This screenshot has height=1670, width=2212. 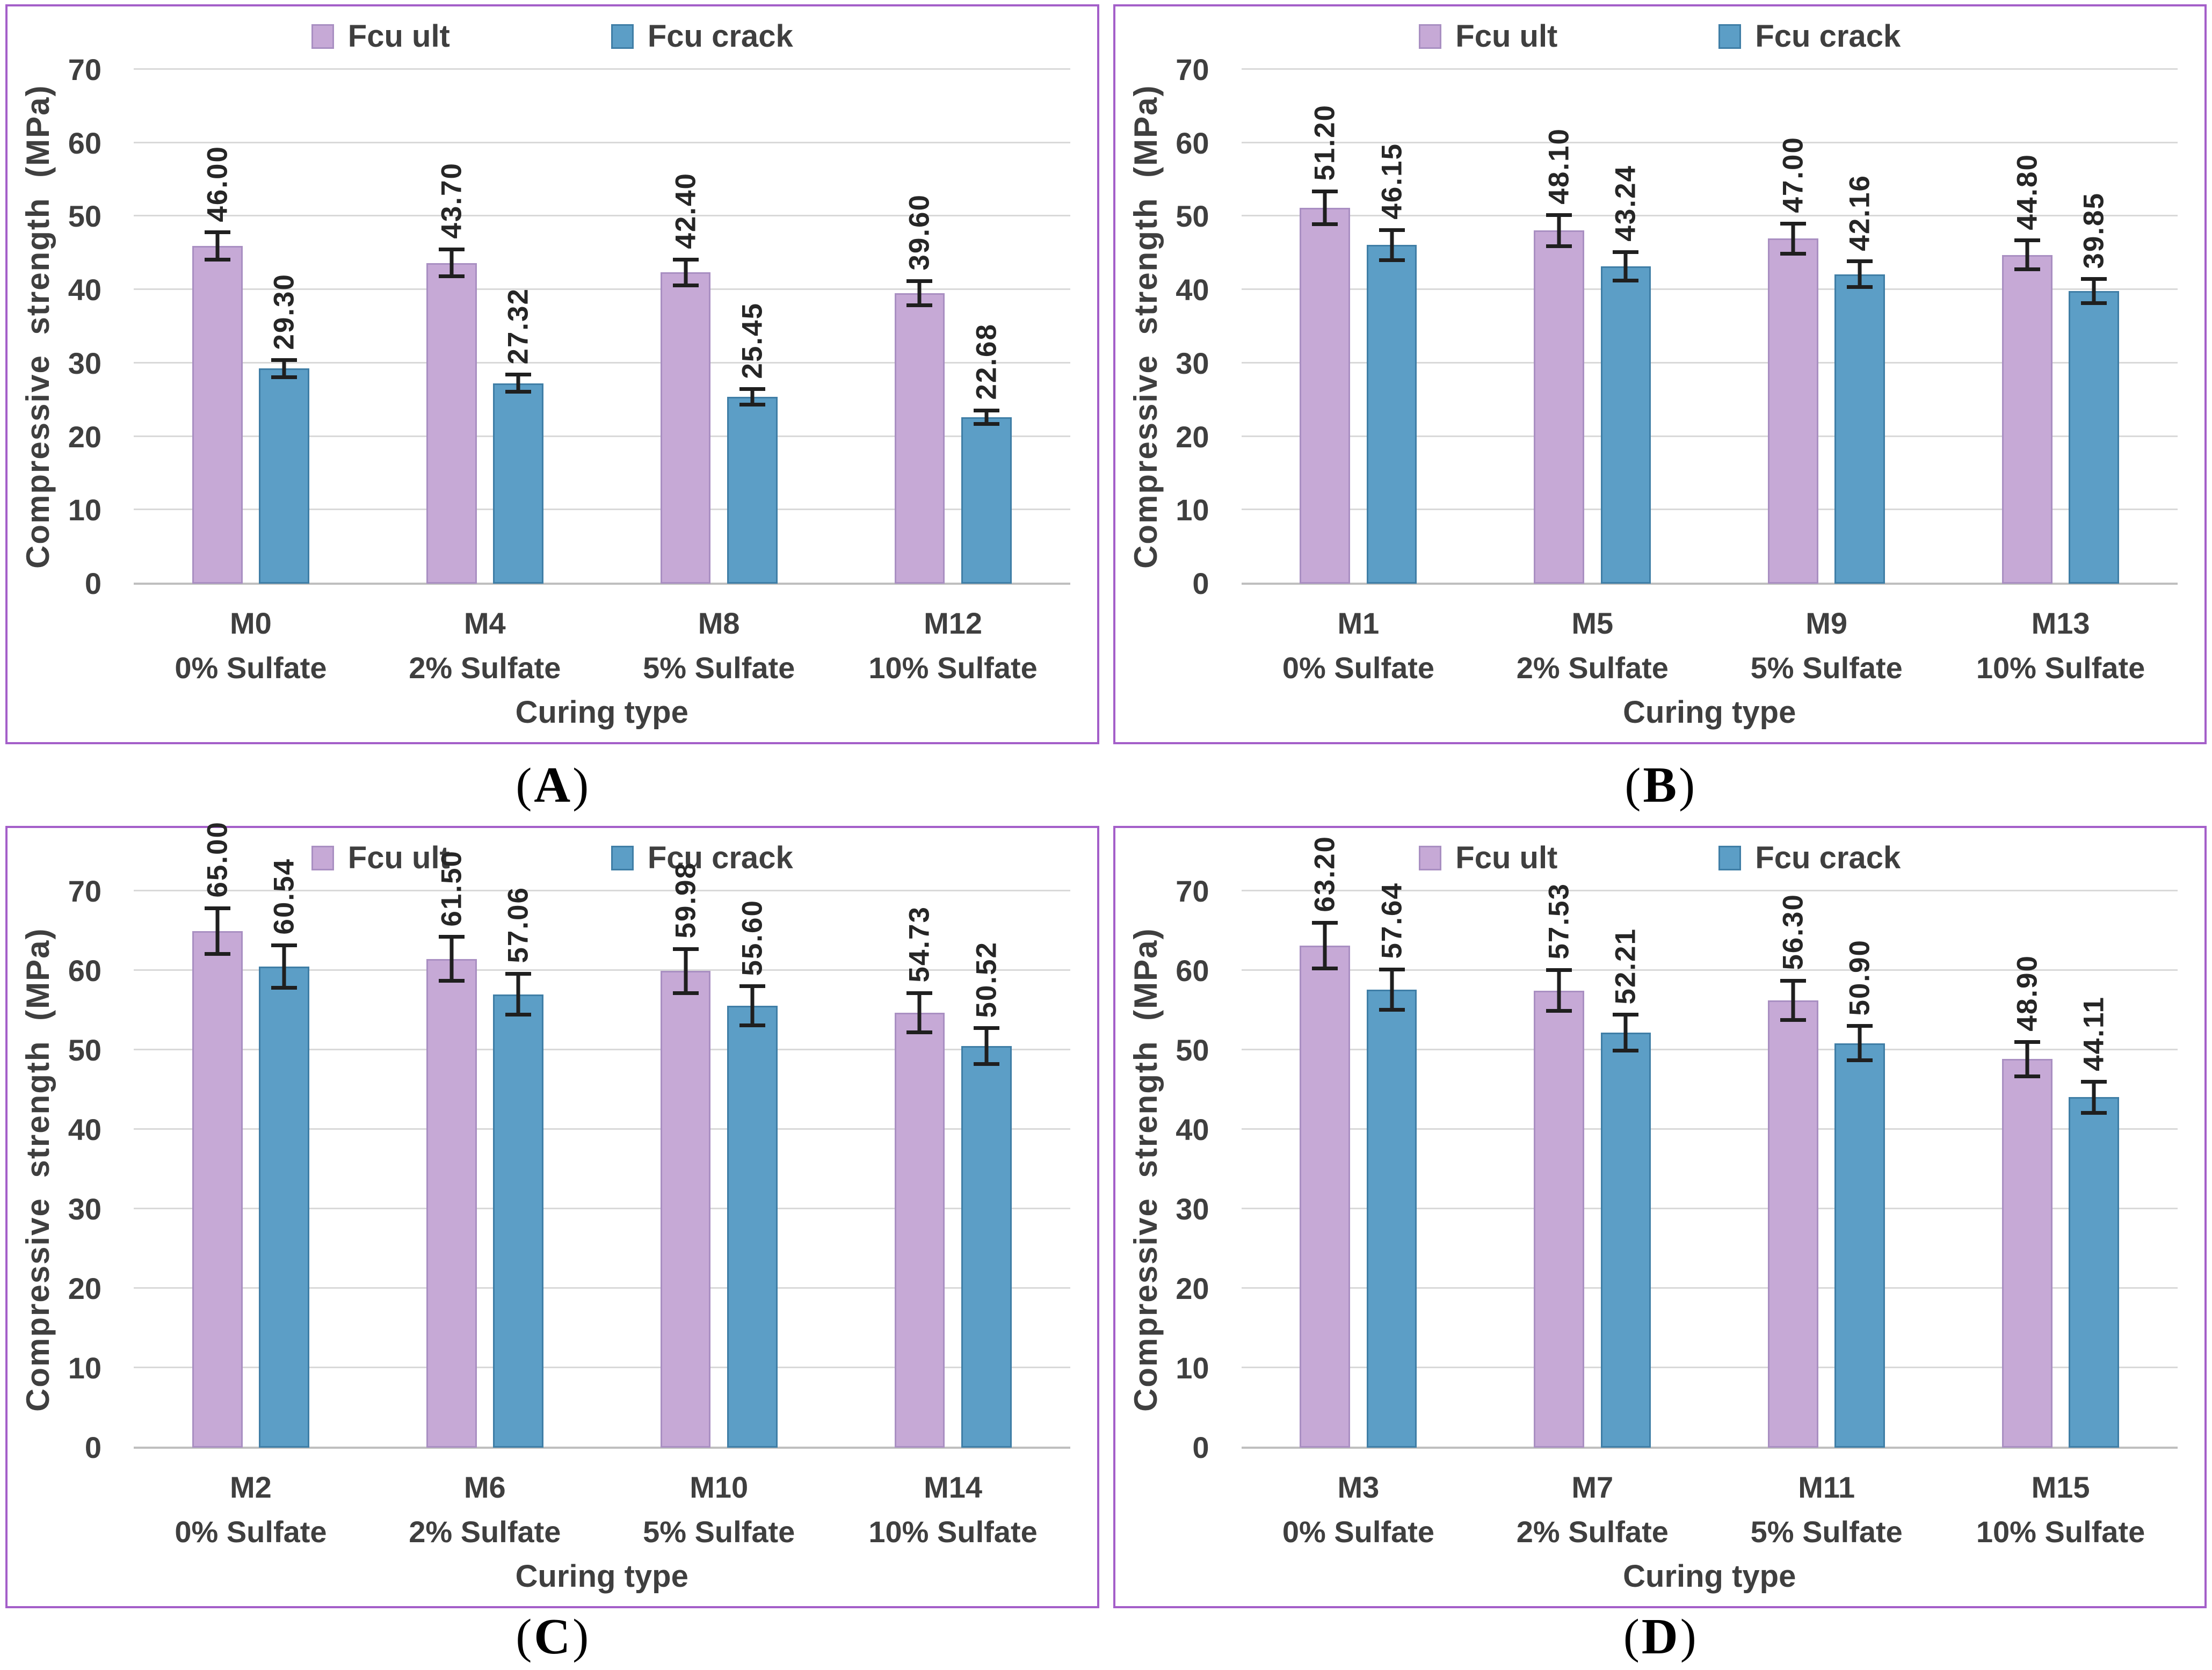 What do you see at coordinates (1193, 510) in the screenshot?
I see `y-tick-label: 10` at bounding box center [1193, 510].